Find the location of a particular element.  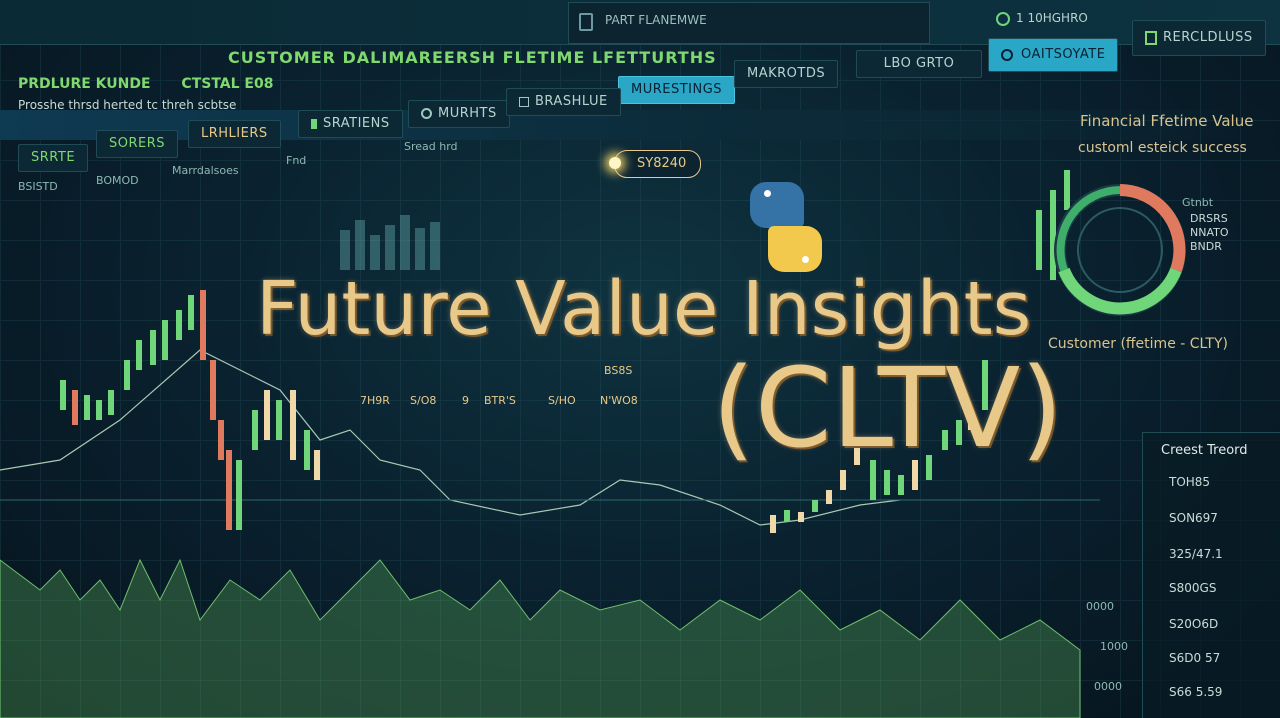

search-icon is located at coordinates (586, 22).